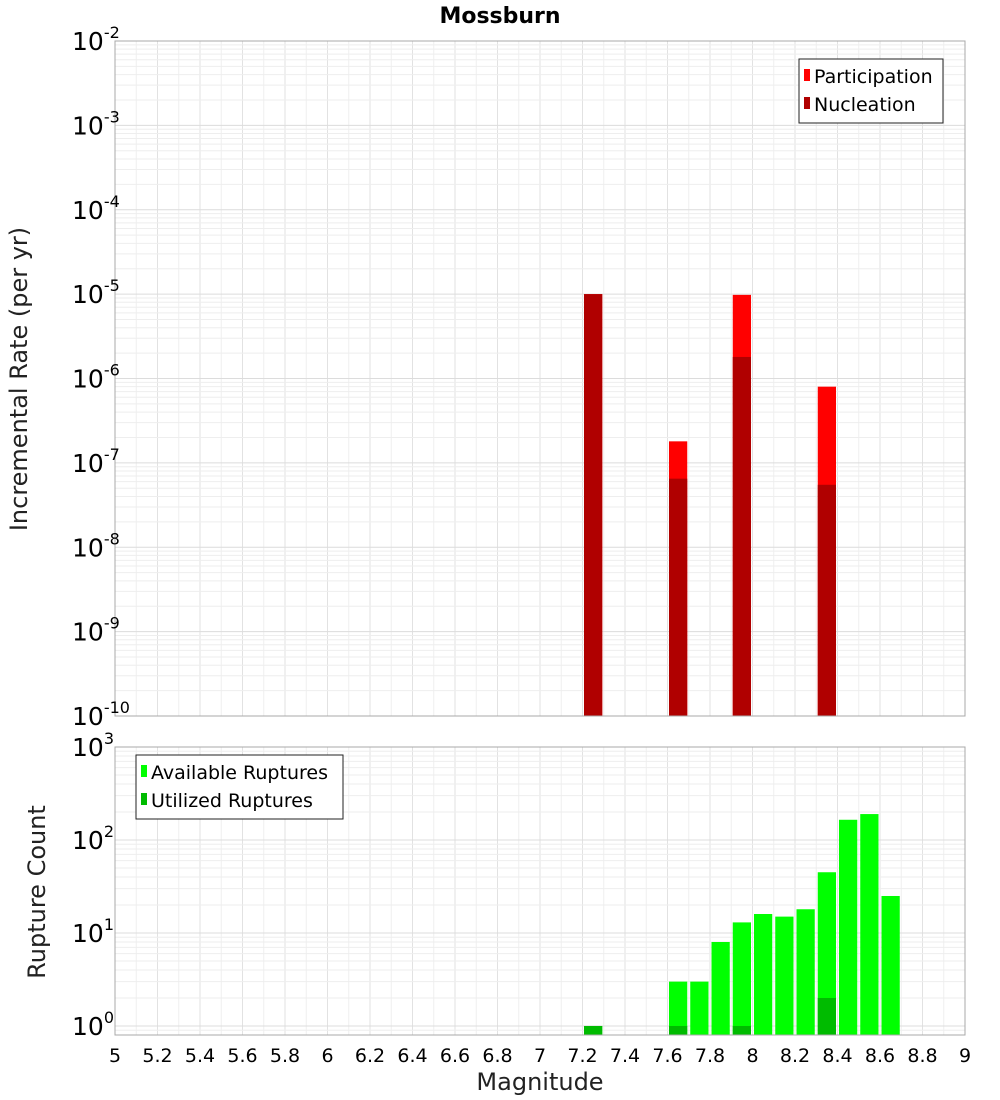 Image resolution: width=1000 pixels, height=1100 pixels. What do you see at coordinates (93, 1024) in the screenshot?
I see `y-tick-label: 10⁰` at bounding box center [93, 1024].